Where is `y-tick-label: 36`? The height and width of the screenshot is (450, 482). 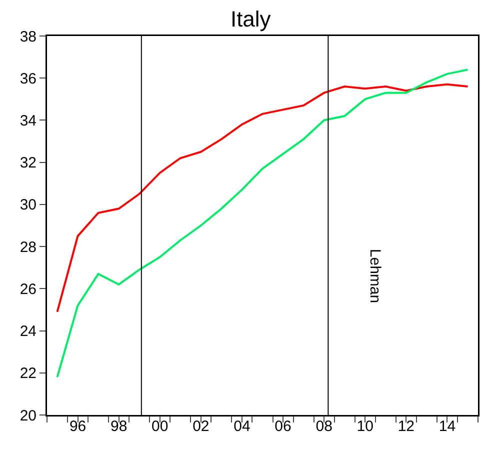
y-tick-label: 36 is located at coordinates (28, 79).